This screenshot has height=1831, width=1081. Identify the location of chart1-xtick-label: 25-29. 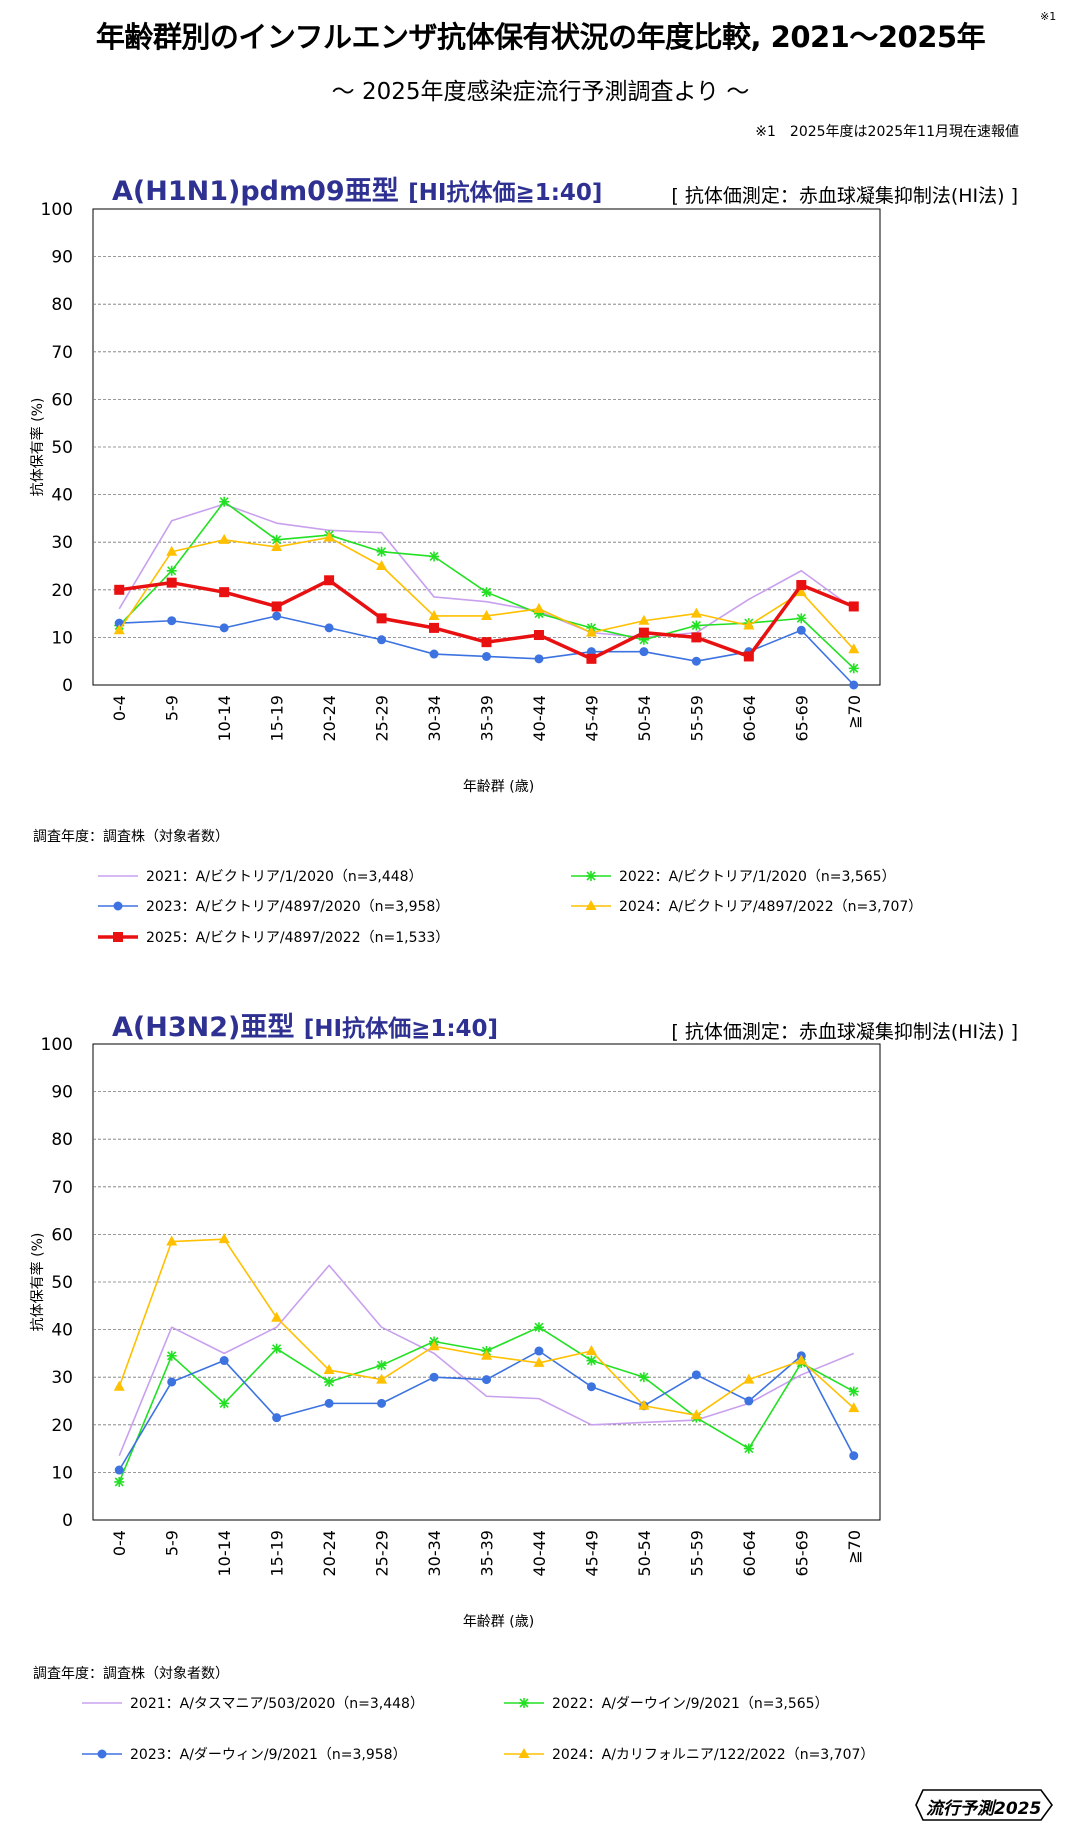
(382, 718).